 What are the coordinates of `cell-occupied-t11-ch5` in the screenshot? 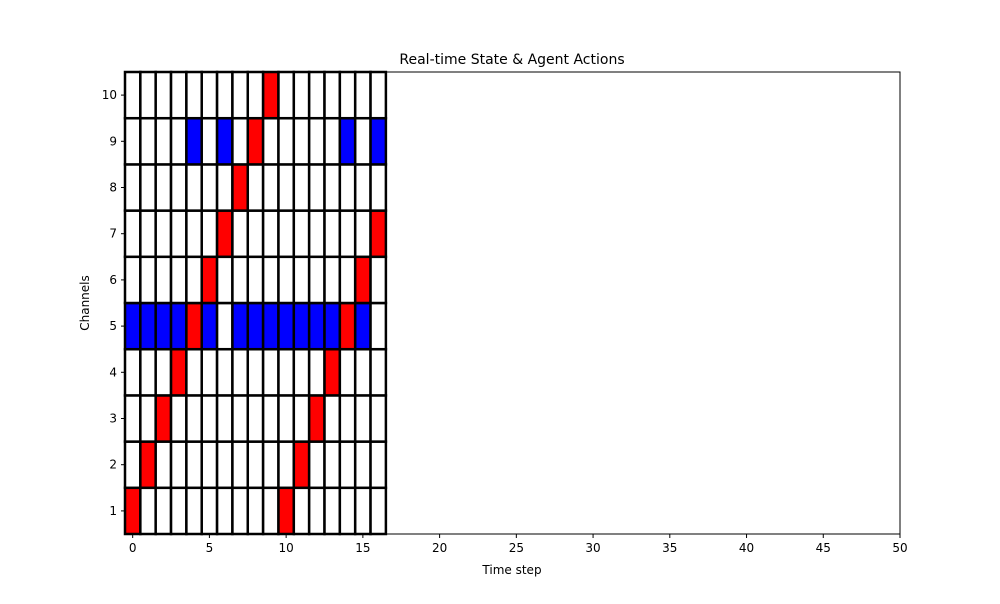 It's located at (301, 326).